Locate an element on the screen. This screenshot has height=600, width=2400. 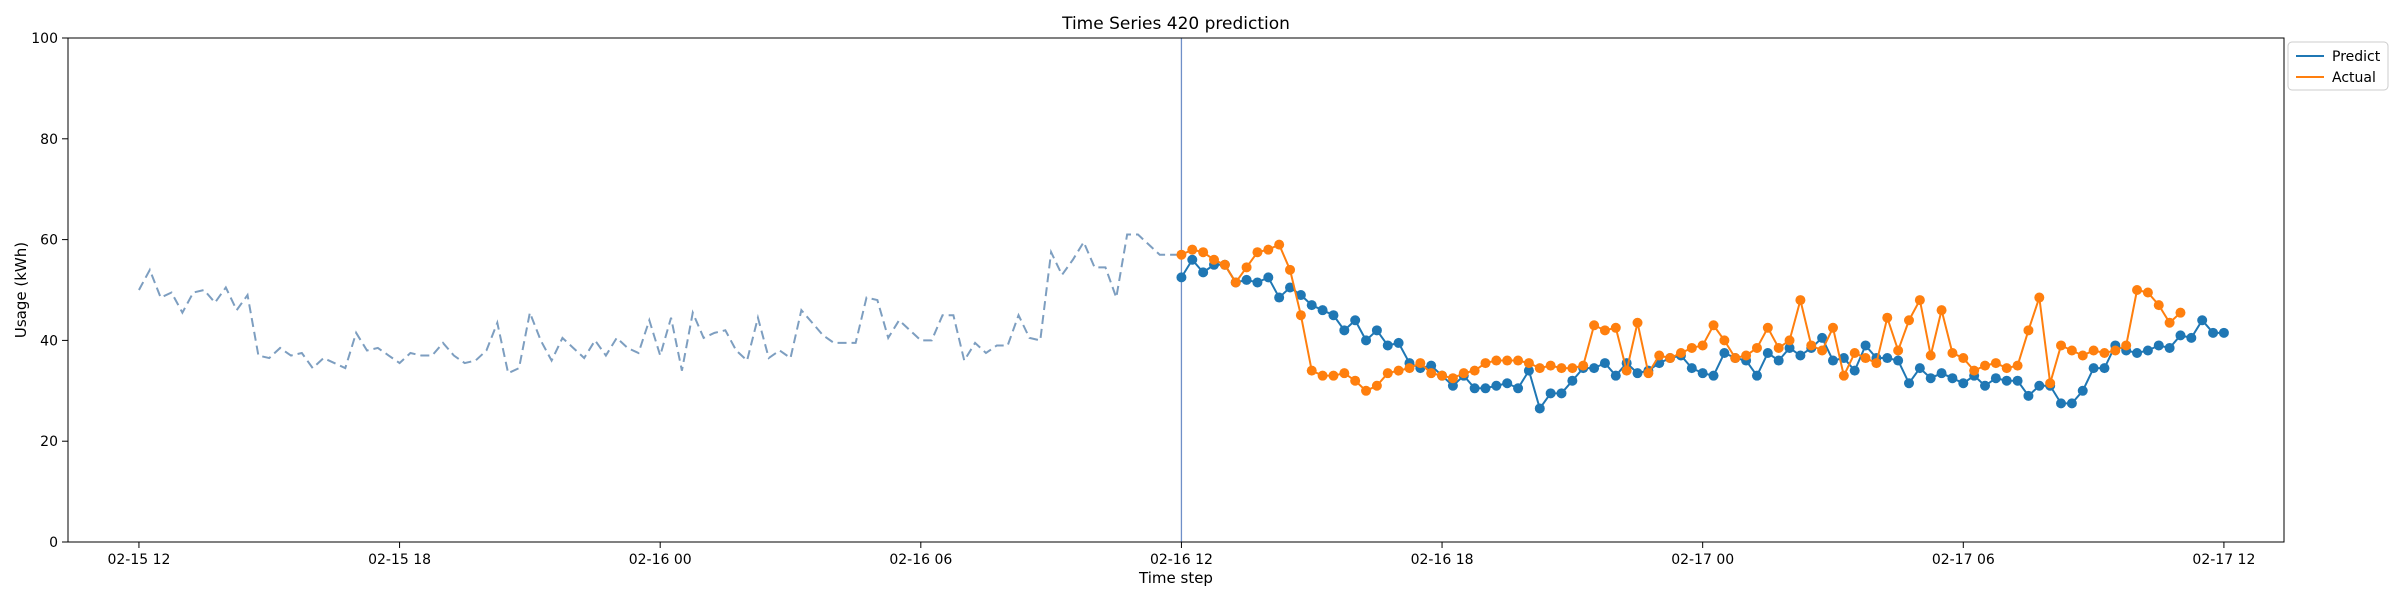
y-tick-label: 80 is located at coordinates (49, 140).